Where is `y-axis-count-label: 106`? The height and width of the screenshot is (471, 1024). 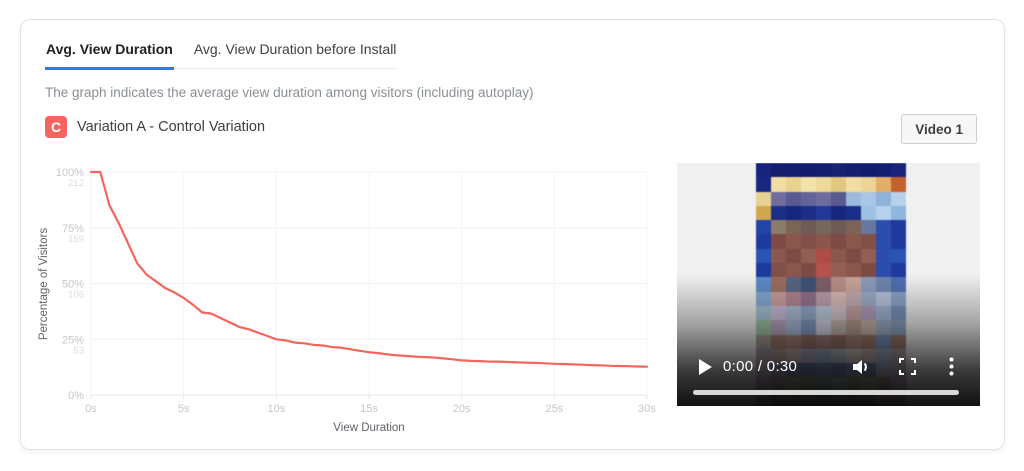
y-axis-count-label: 106 is located at coordinates (76, 295).